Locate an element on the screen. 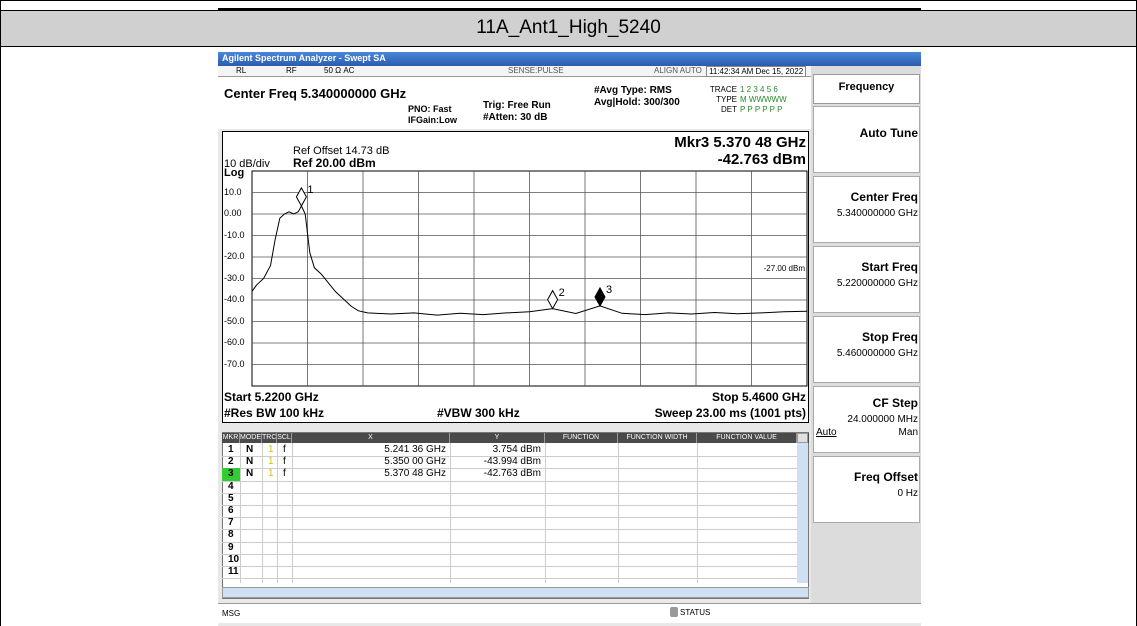 The image size is (1137, 626). status-bar is located at coordinates (514, 71).